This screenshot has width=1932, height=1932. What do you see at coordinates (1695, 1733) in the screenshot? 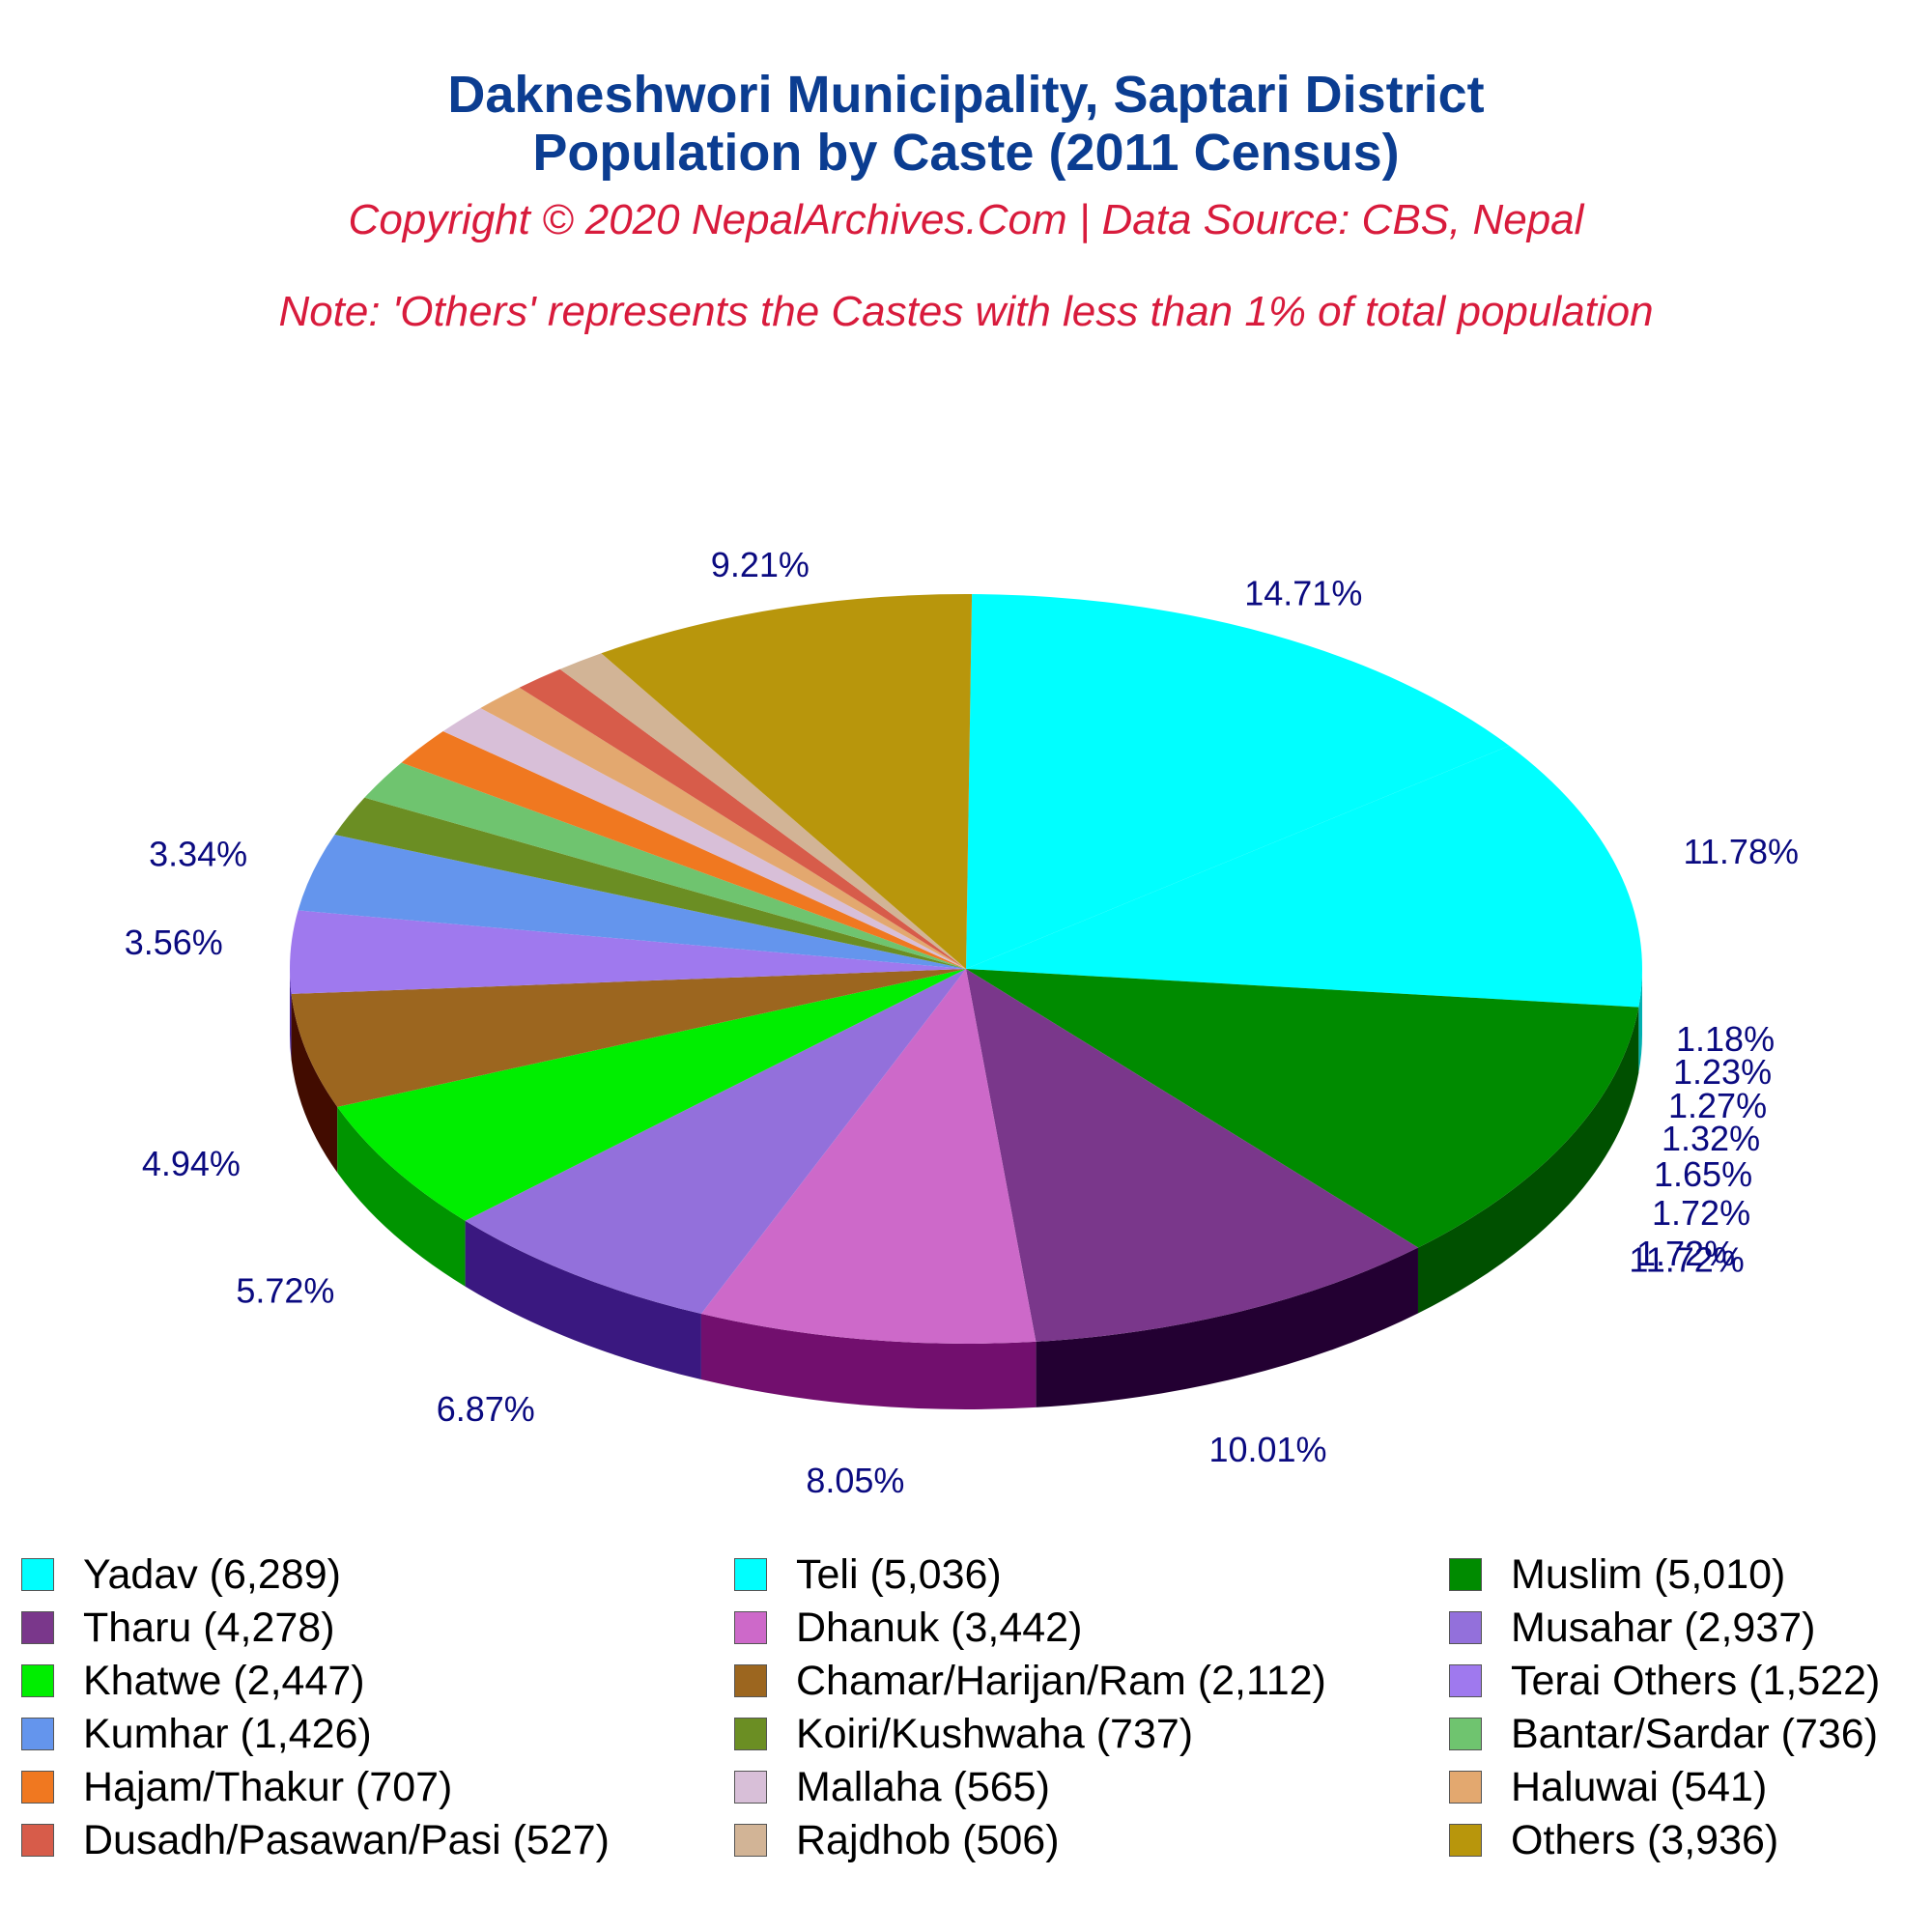
I see `legend-label: Bantar/Sardar (736)` at bounding box center [1695, 1733].